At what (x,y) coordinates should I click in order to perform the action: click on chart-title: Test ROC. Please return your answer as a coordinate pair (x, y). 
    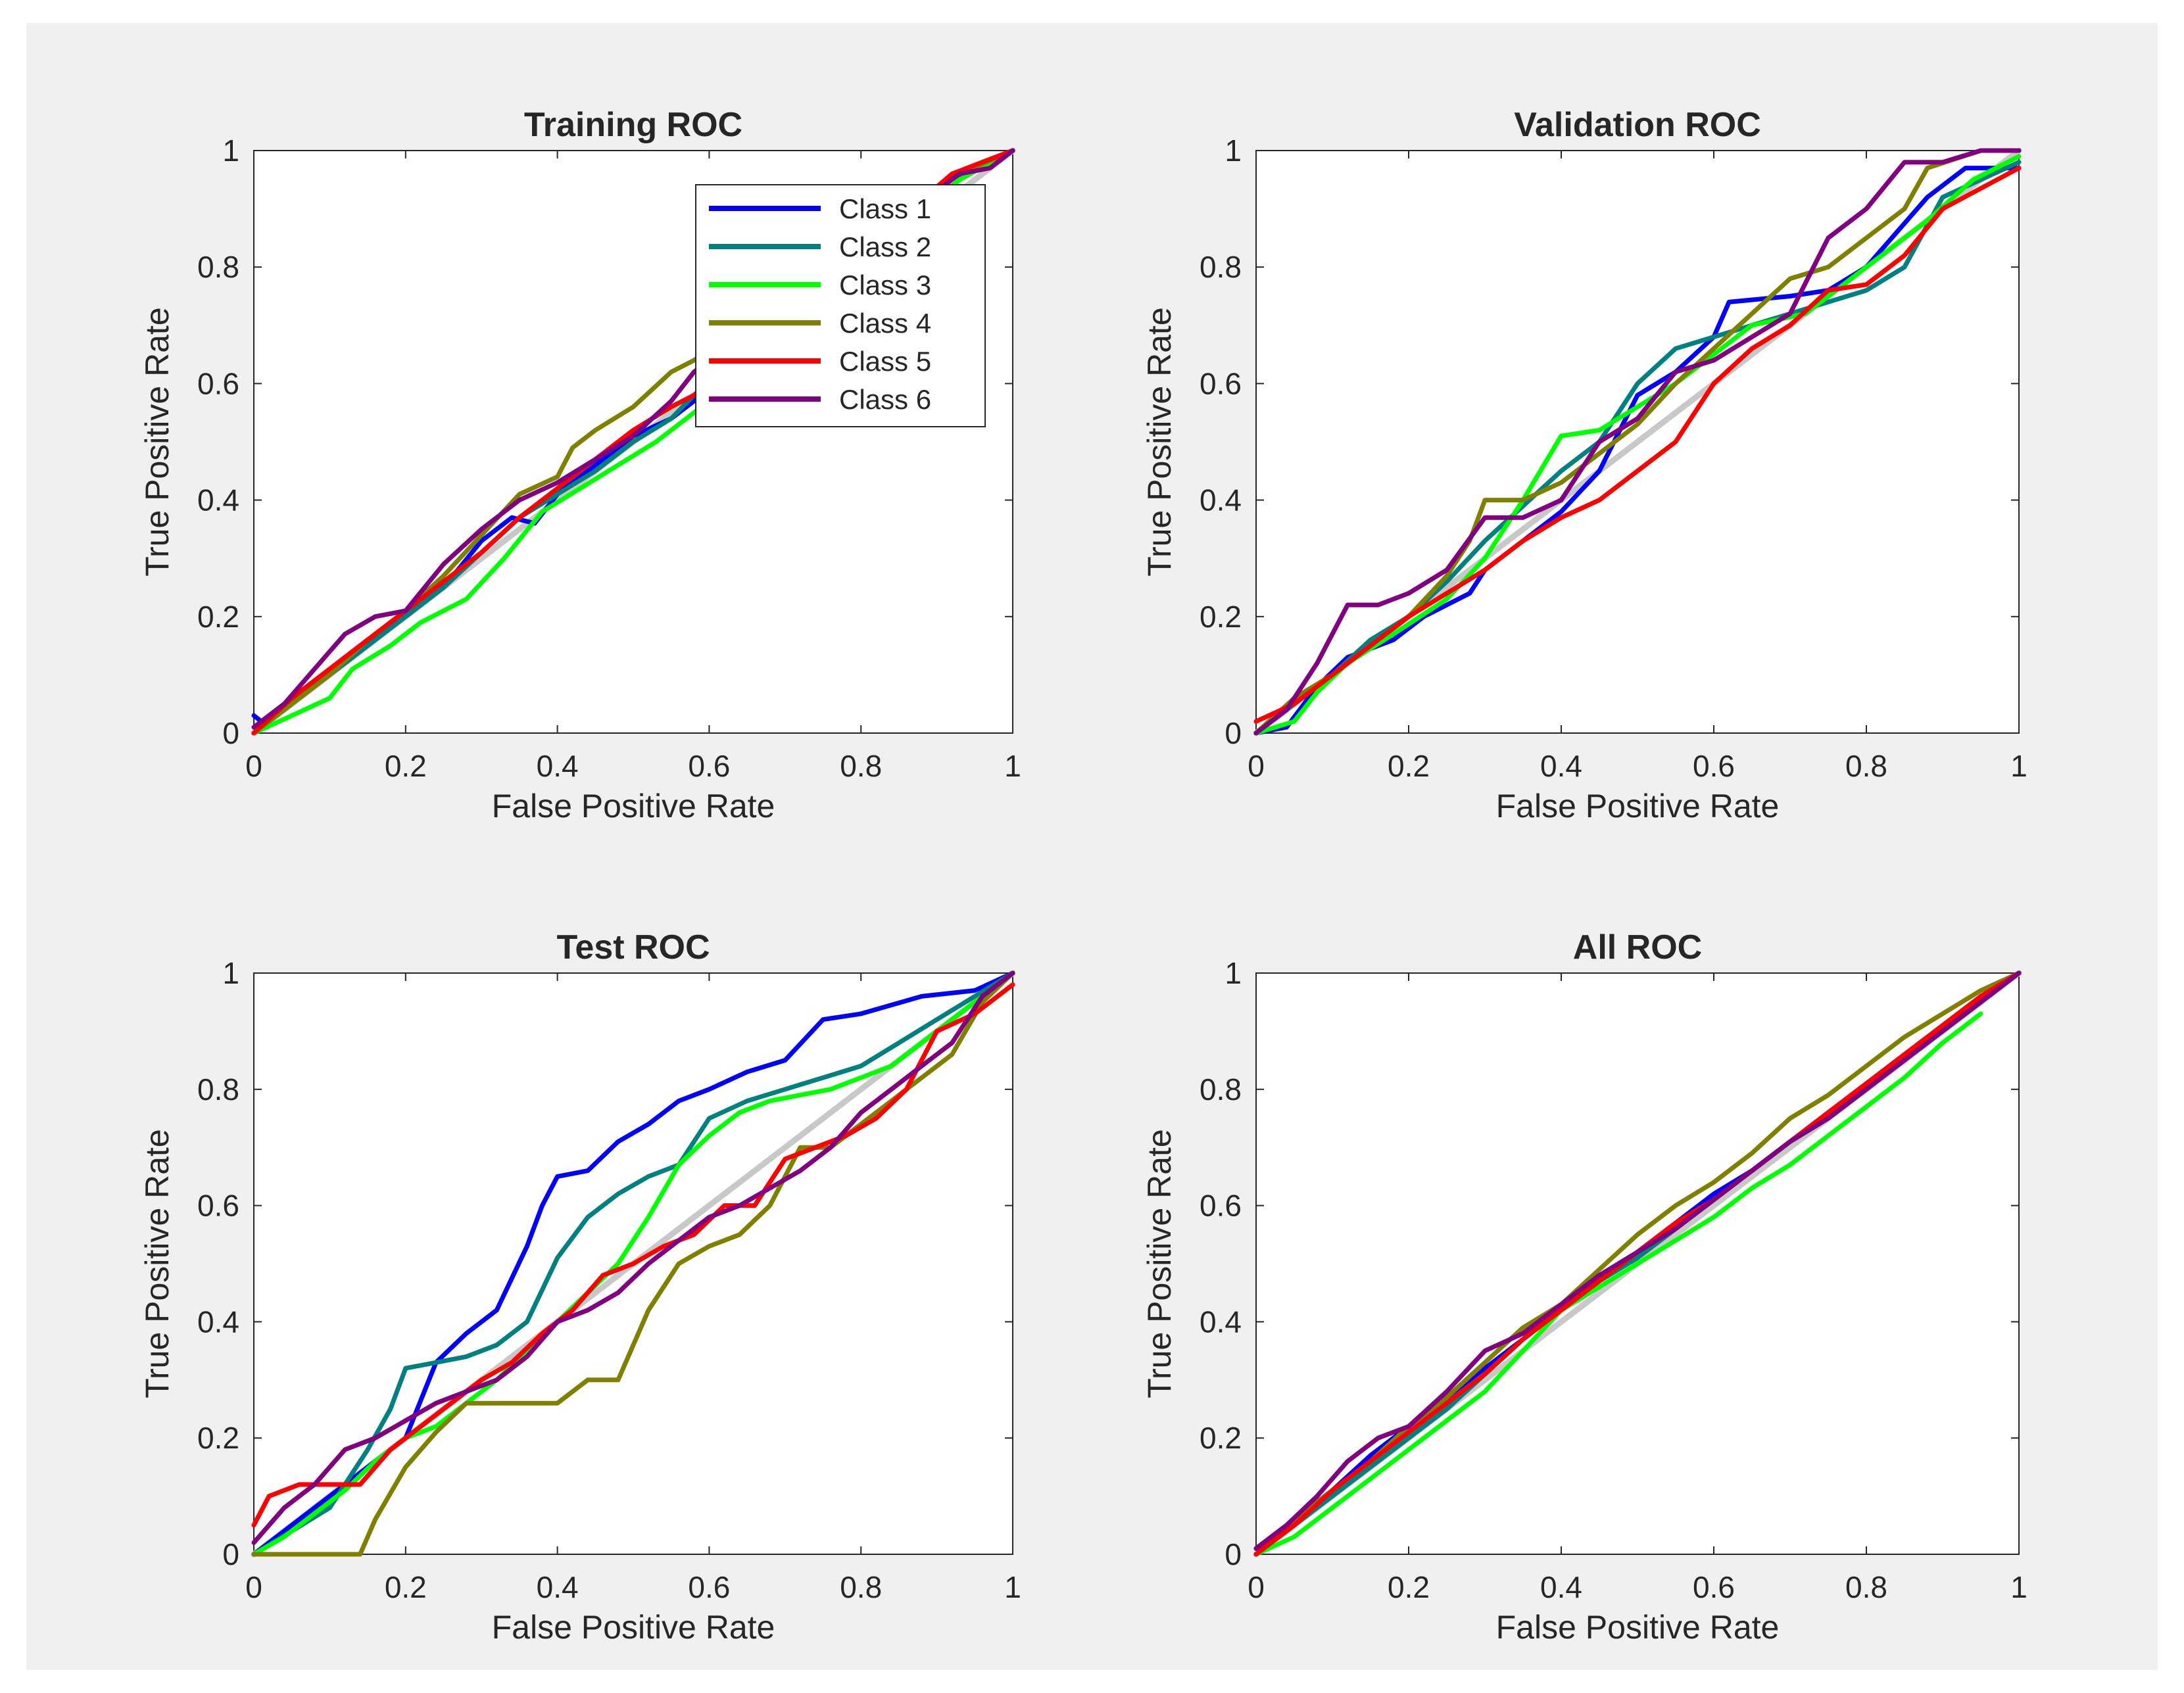
    Looking at the image, I should click on (633, 947).